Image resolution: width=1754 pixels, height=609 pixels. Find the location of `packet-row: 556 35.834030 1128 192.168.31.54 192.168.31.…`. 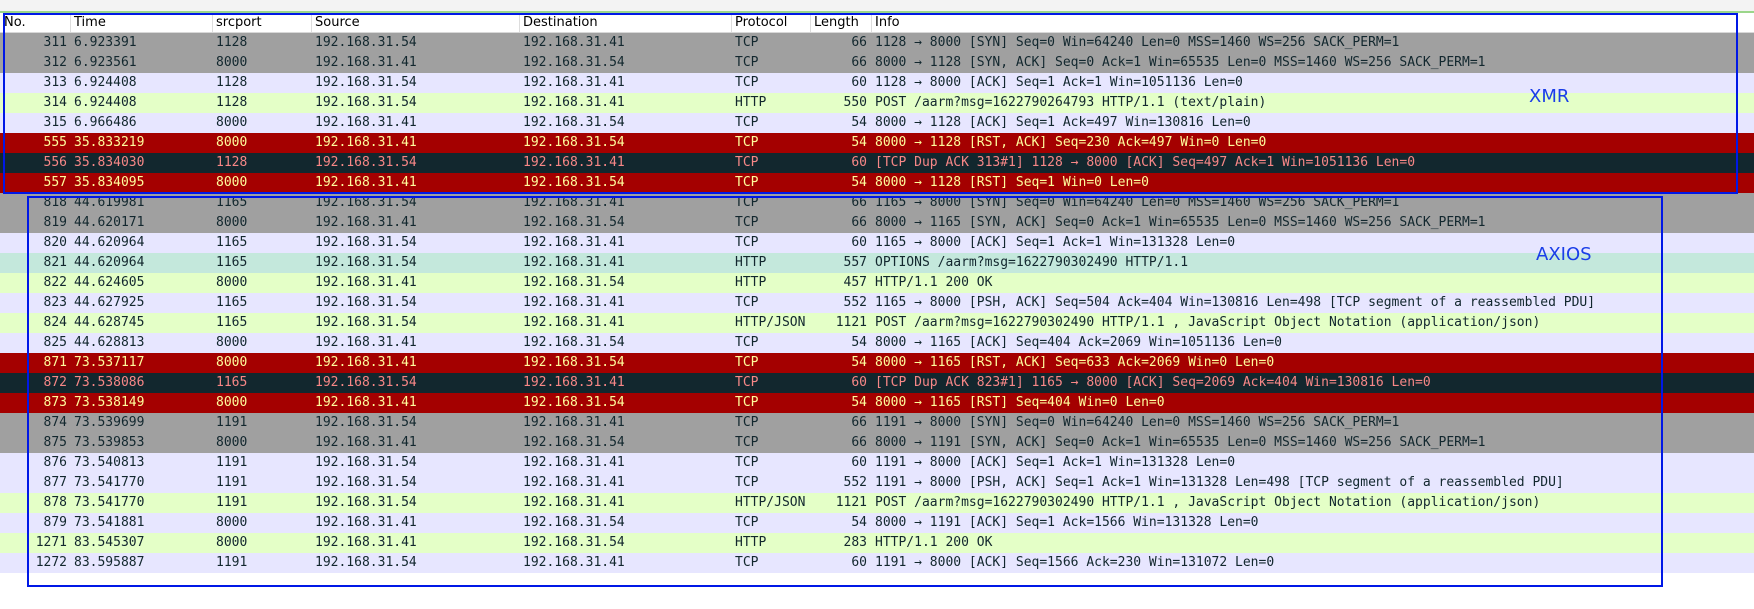

packet-row: 556 35.834030 1128 192.168.31.54 192.168.31.… is located at coordinates (877, 163).